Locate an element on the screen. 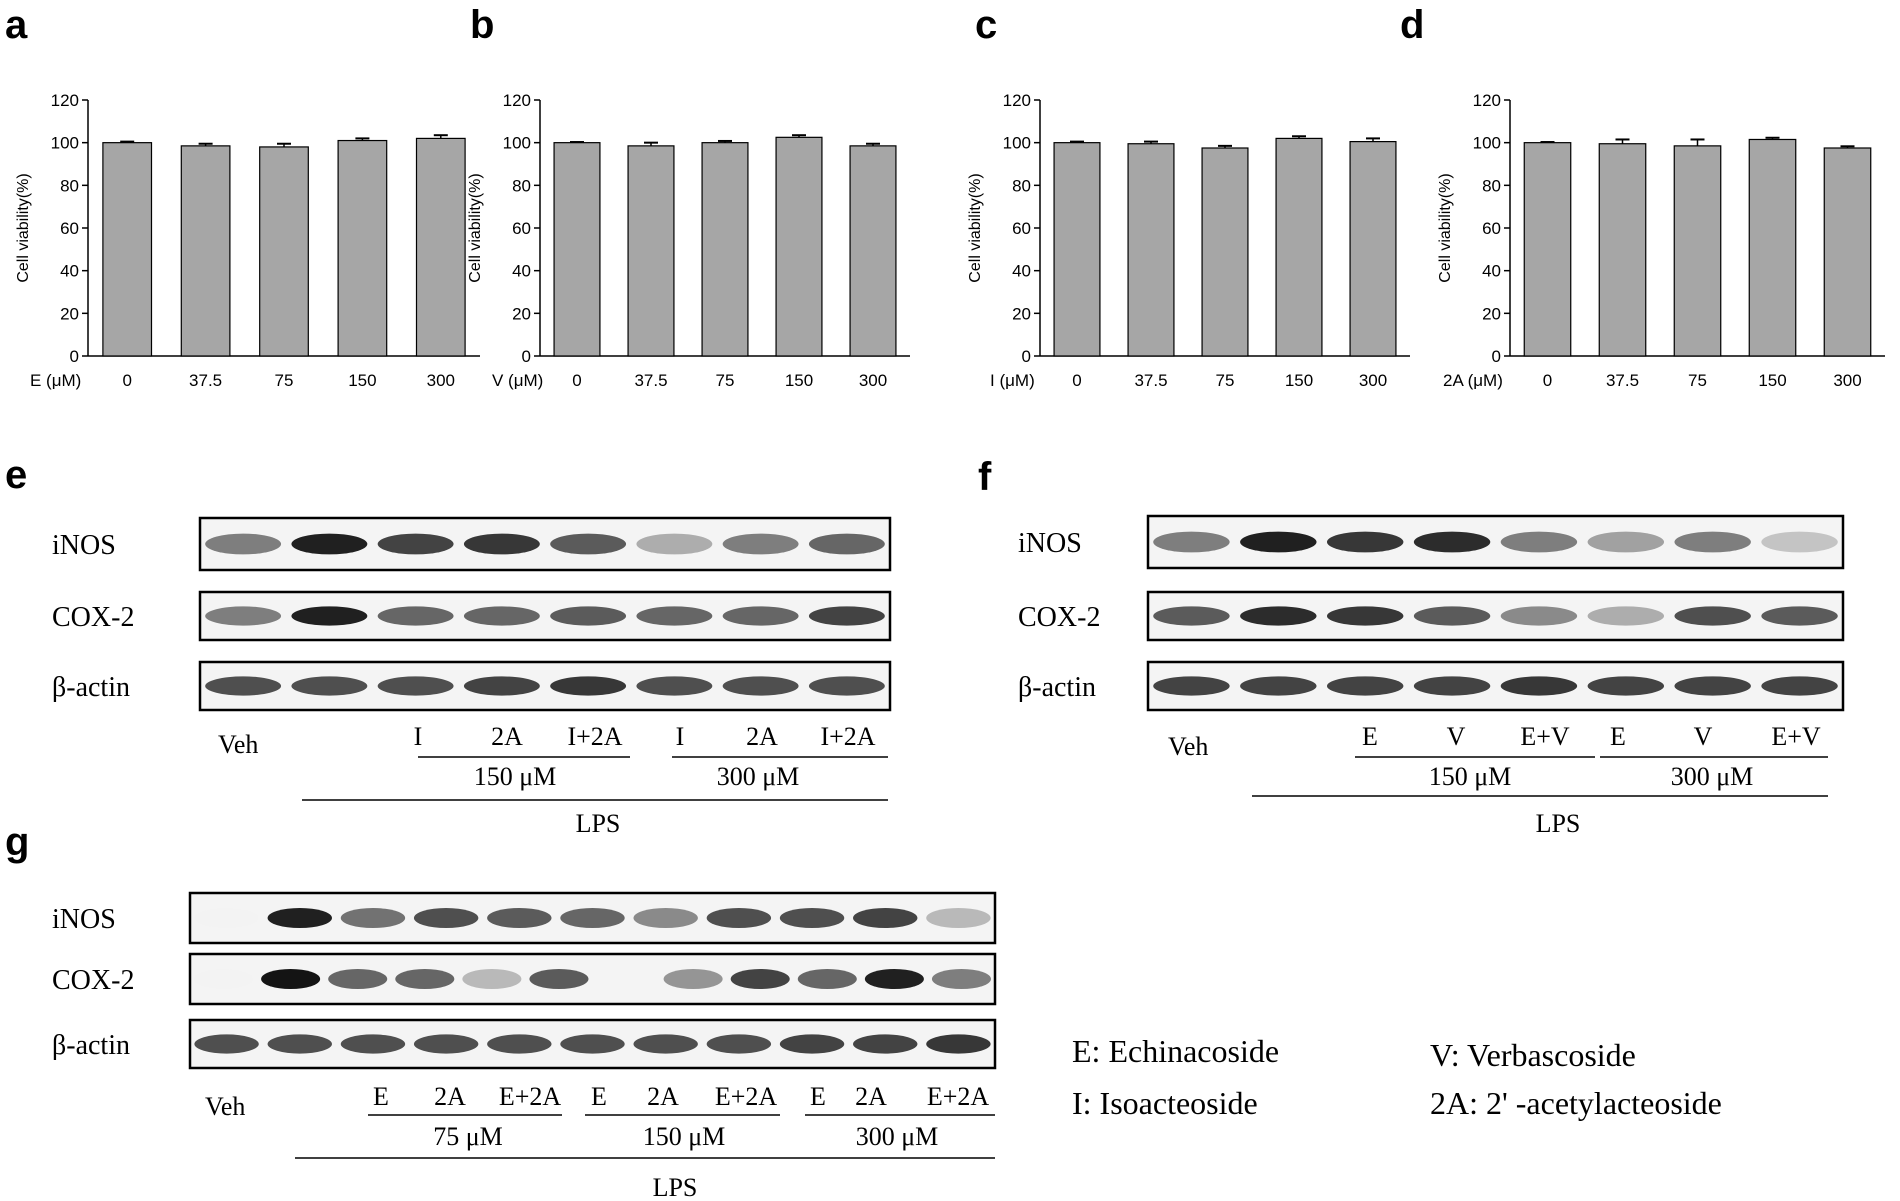  y-tick-label: 100 is located at coordinates (517, 143).